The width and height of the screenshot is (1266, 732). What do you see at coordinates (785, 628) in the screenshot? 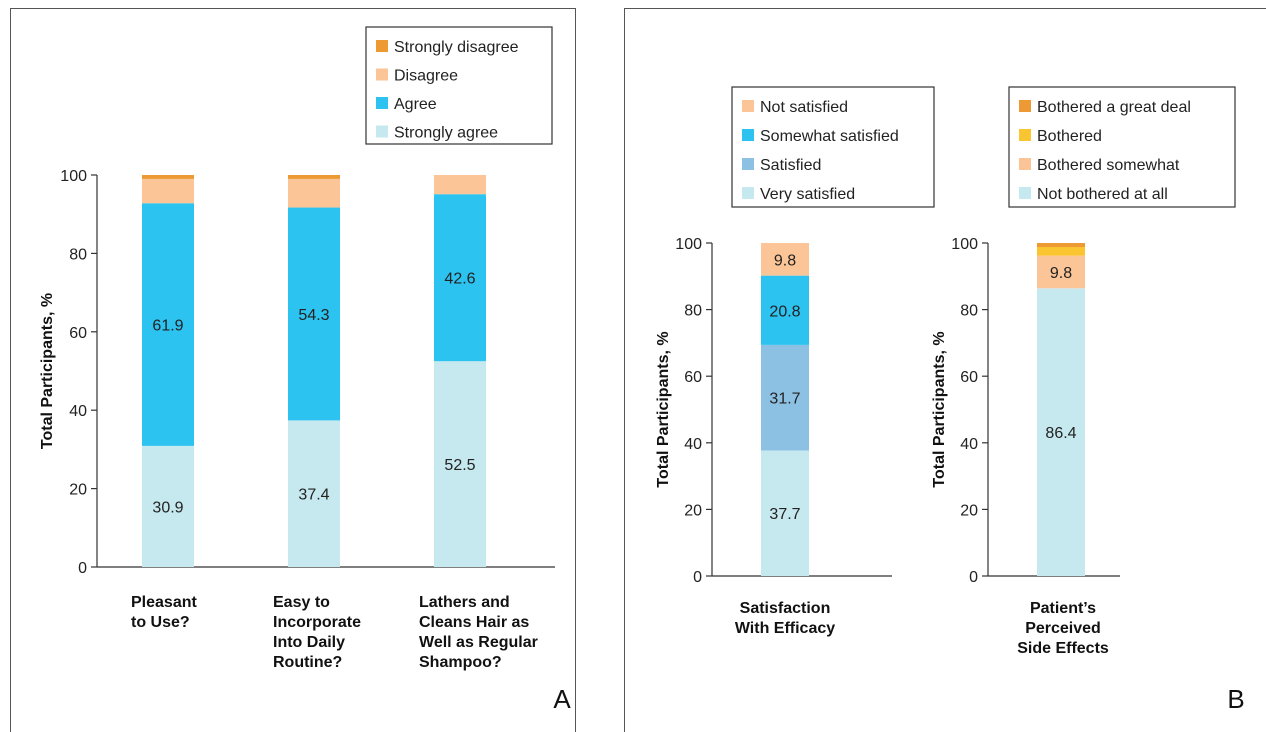
I see `category-label: With Efficacy` at bounding box center [785, 628].